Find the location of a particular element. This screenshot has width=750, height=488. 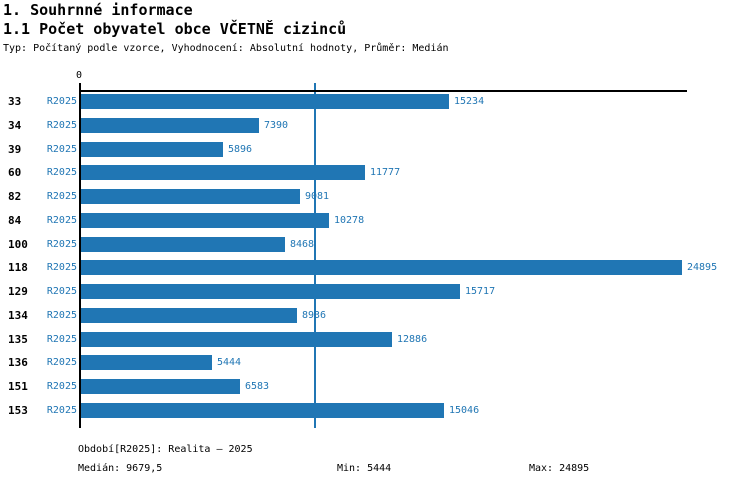

median-stat: Medián: 9679,5 is located at coordinates (120, 468).